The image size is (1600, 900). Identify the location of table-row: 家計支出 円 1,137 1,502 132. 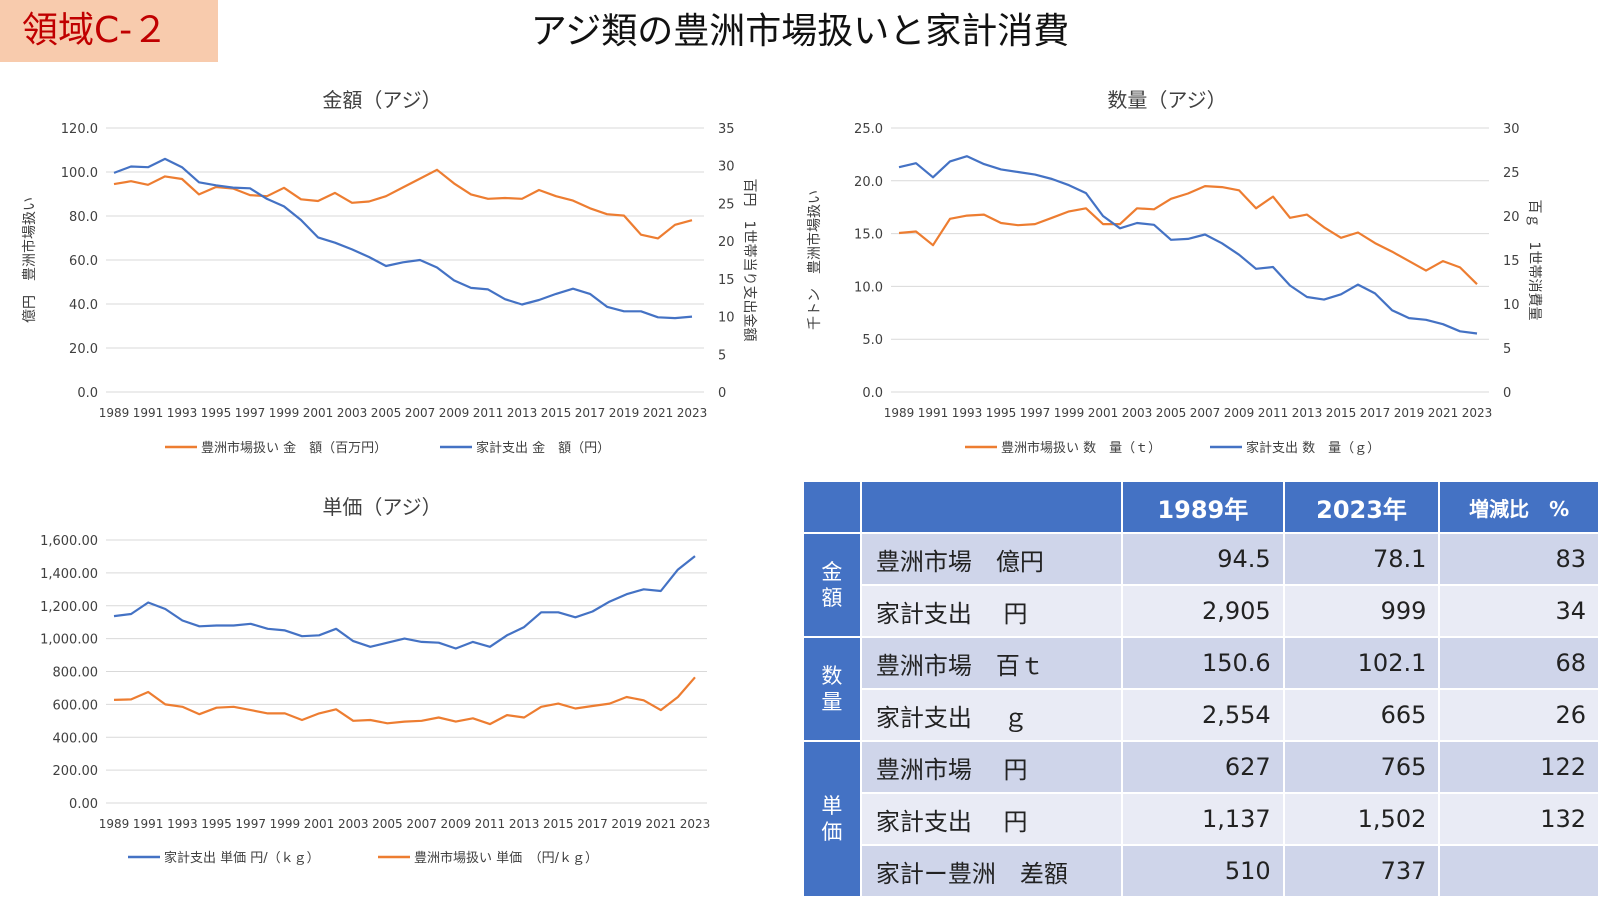
(1201, 819).